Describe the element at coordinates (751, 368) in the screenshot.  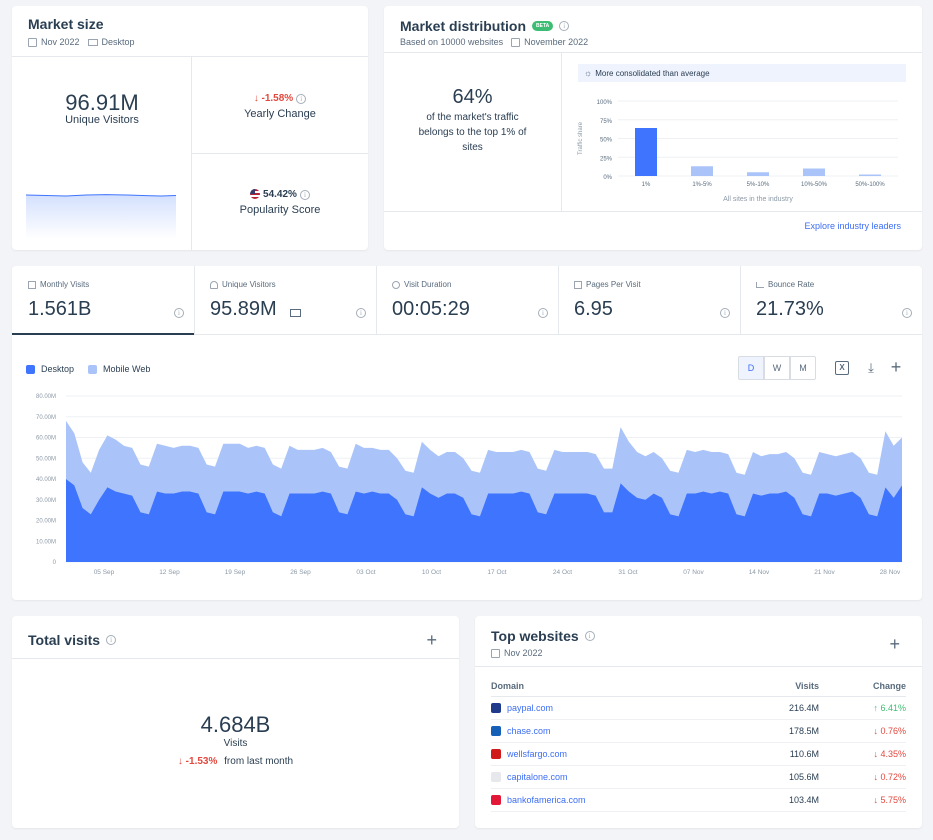
I see `granularity-day-button: D` at that location.